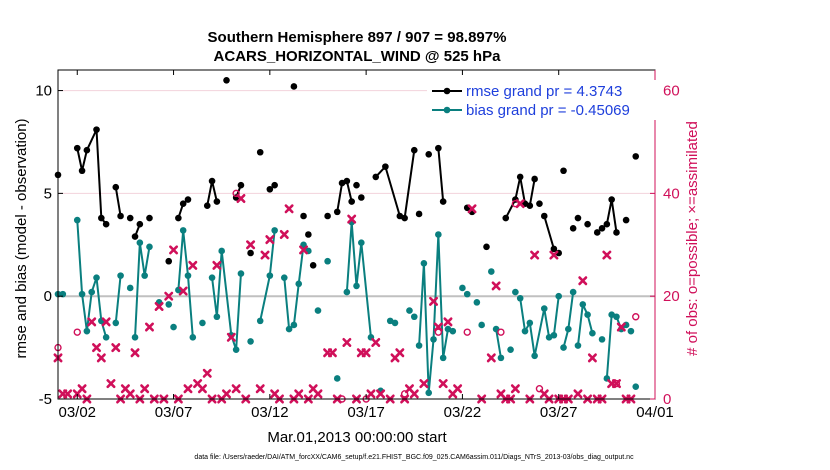 Image resolution: width=830 pixels, height=470 pixels. Describe the element at coordinates (544, 91) in the screenshot. I see `legend-rmse-label: rmse grand pr = 4.3743` at that location.